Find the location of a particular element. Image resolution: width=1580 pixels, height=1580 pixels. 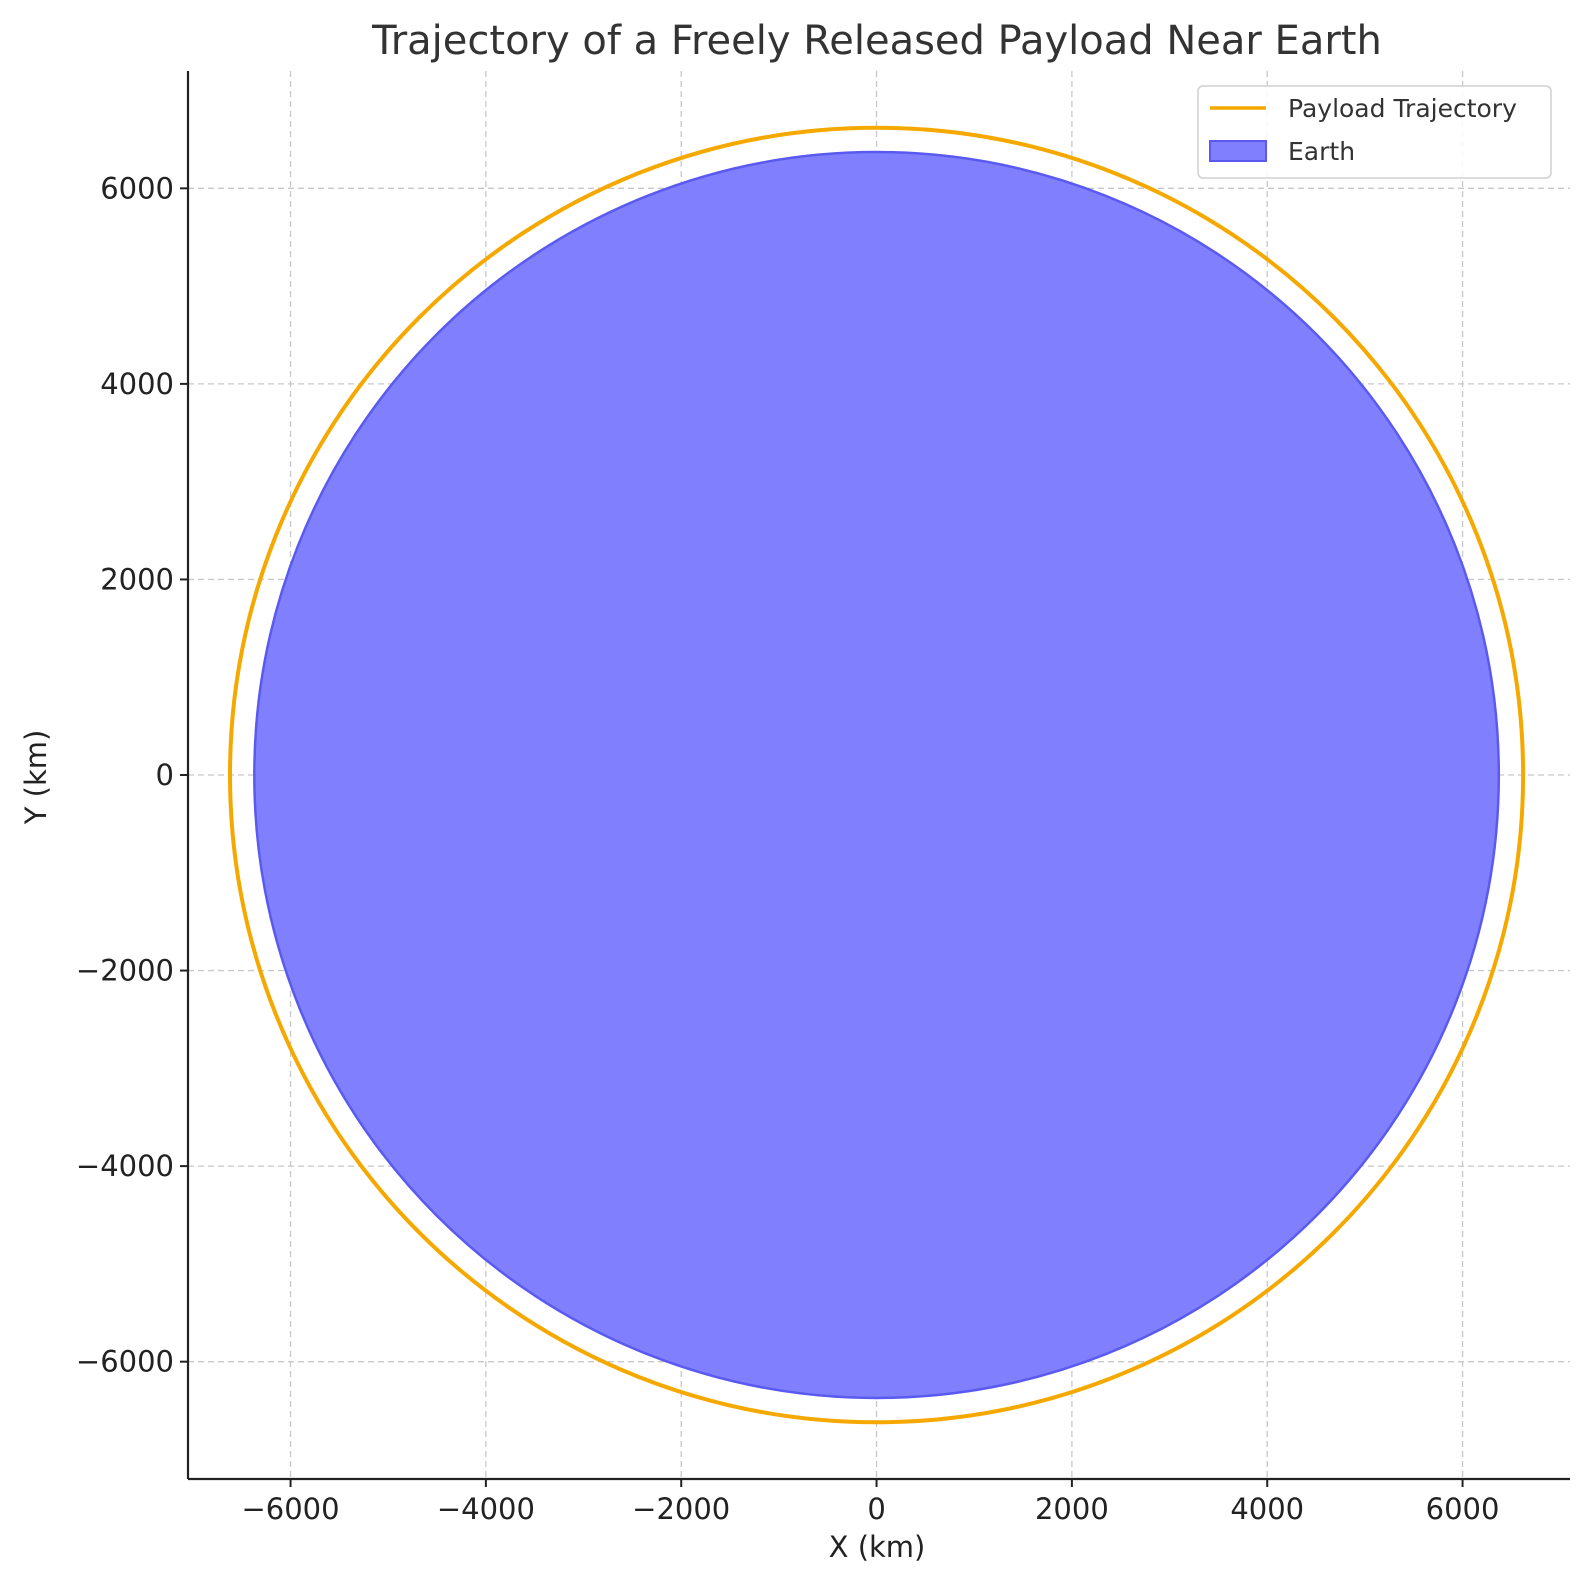

y-tick-label: 6000 is located at coordinates (137, 188).